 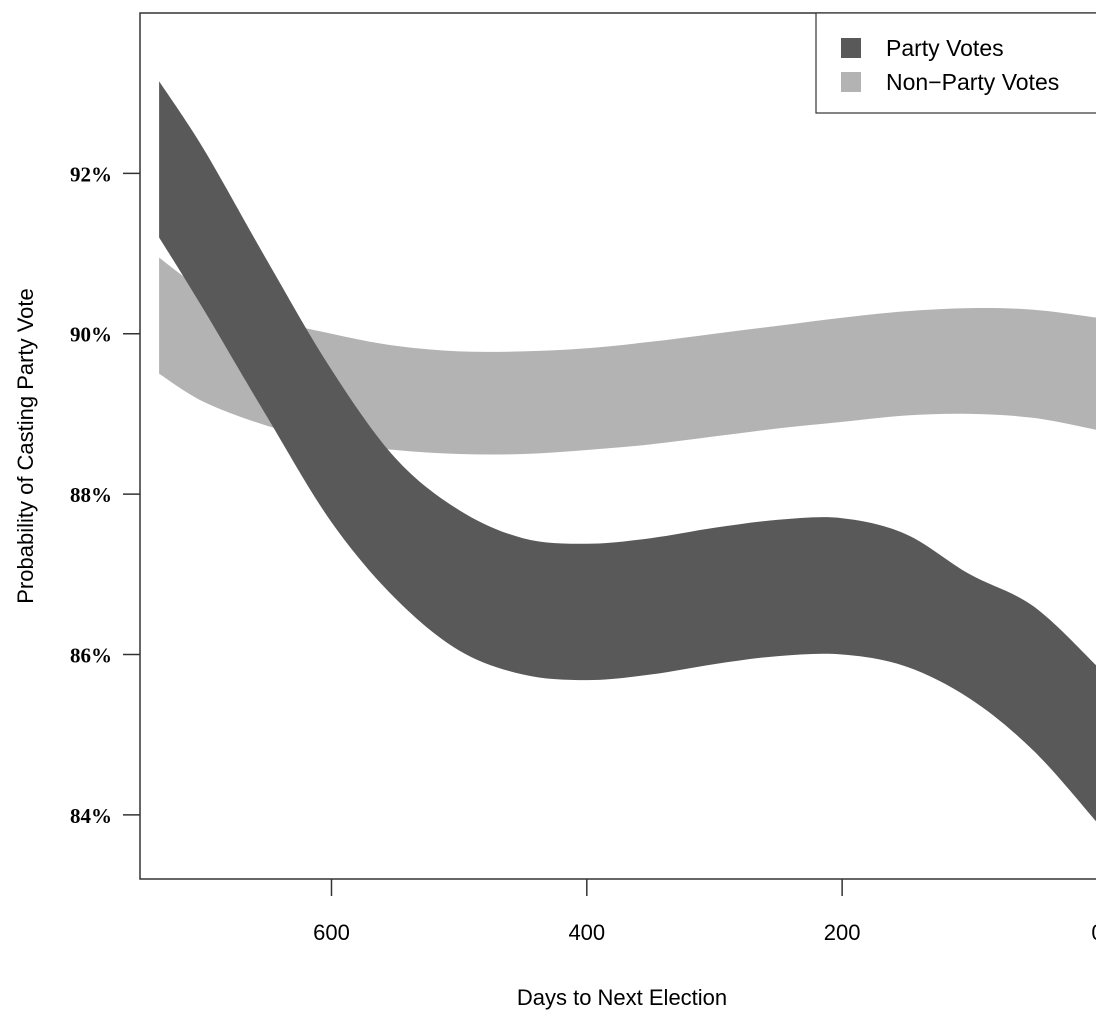 I want to click on y-axis-label: Probability of Casting Party Vote, so click(x=25, y=446).